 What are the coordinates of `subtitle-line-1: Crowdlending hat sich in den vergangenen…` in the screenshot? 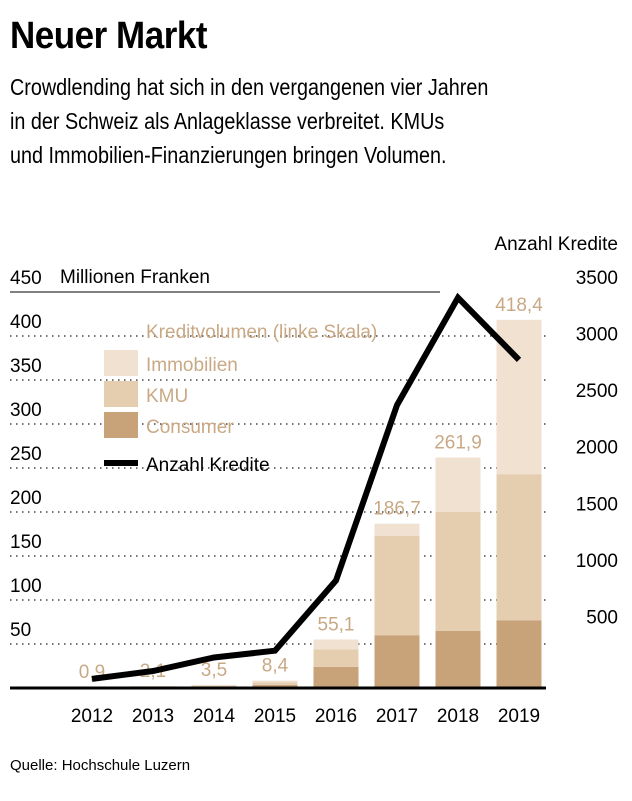 It's located at (249, 87).